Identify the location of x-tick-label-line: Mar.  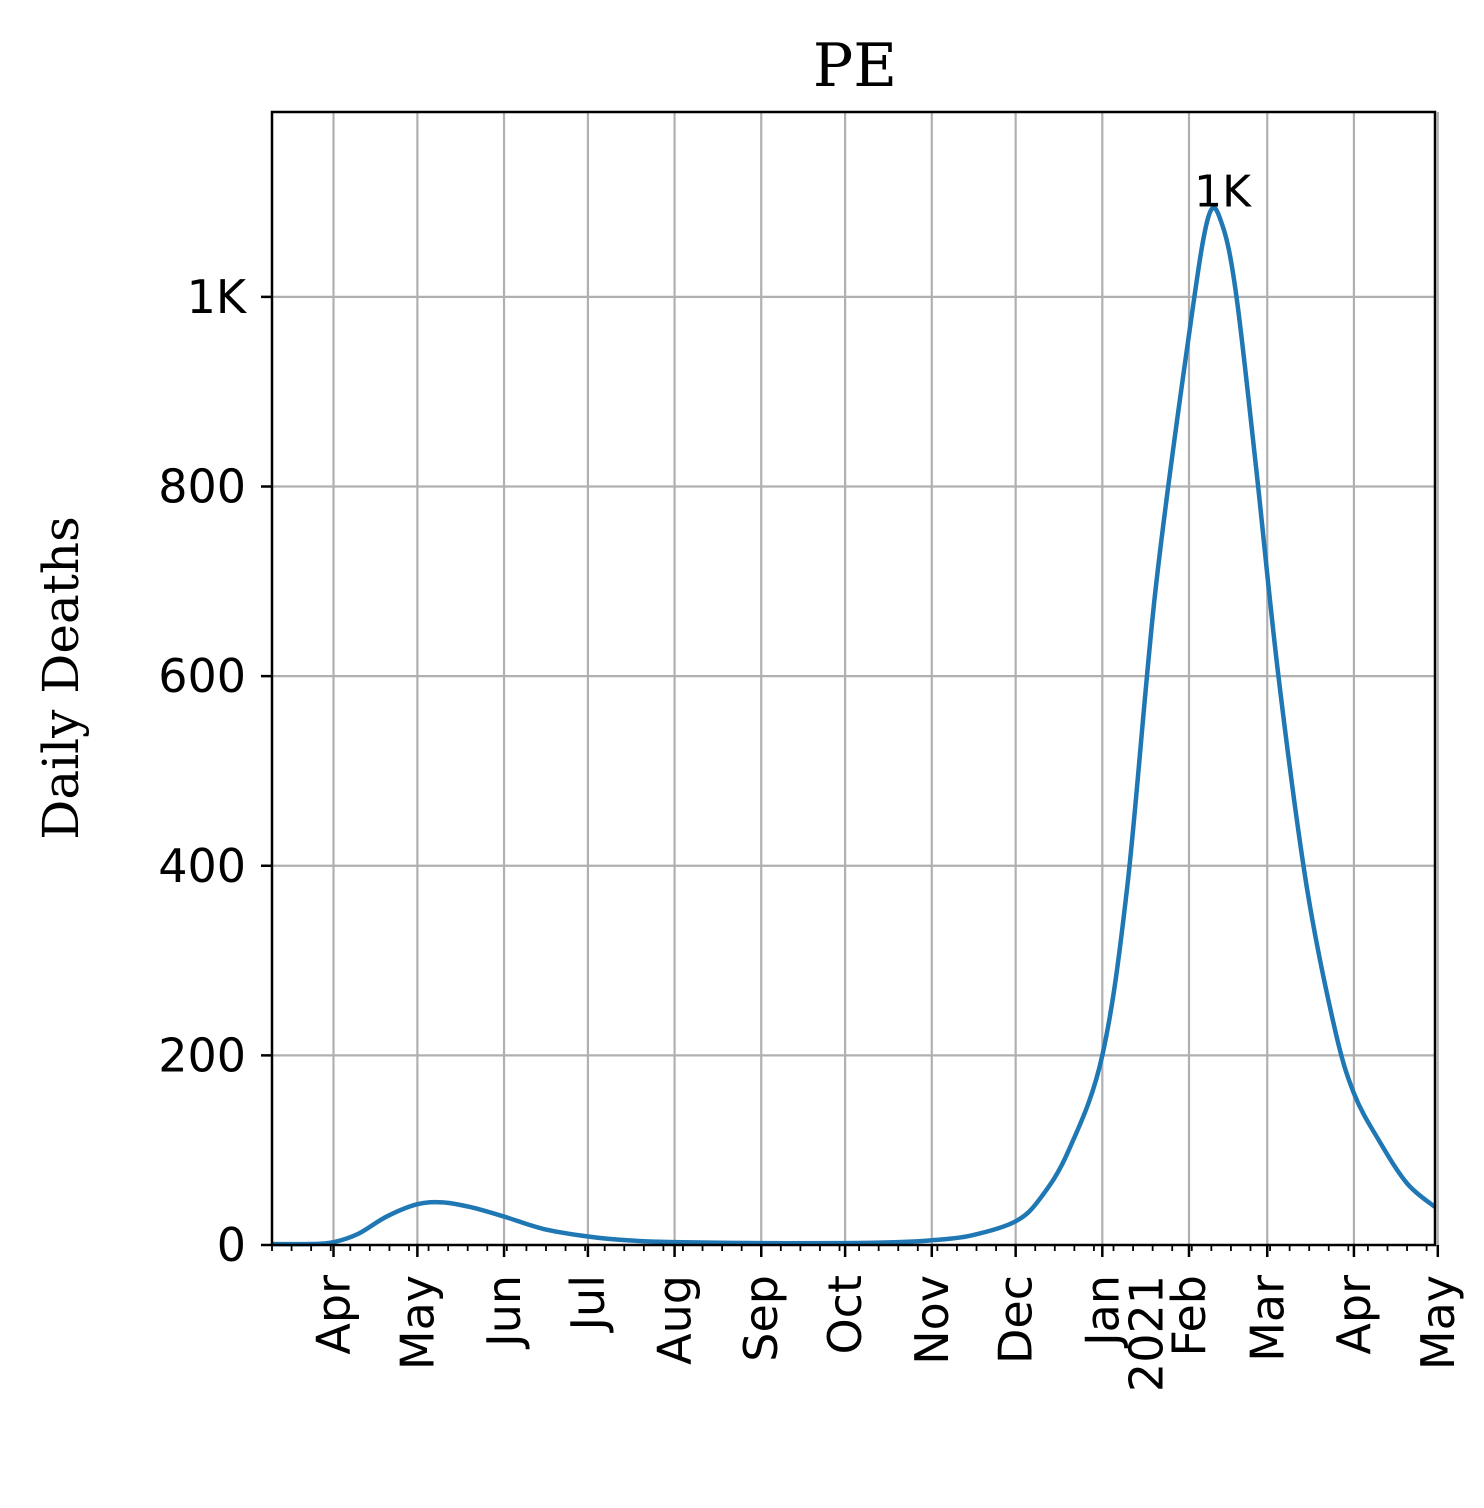
(1267, 1318).